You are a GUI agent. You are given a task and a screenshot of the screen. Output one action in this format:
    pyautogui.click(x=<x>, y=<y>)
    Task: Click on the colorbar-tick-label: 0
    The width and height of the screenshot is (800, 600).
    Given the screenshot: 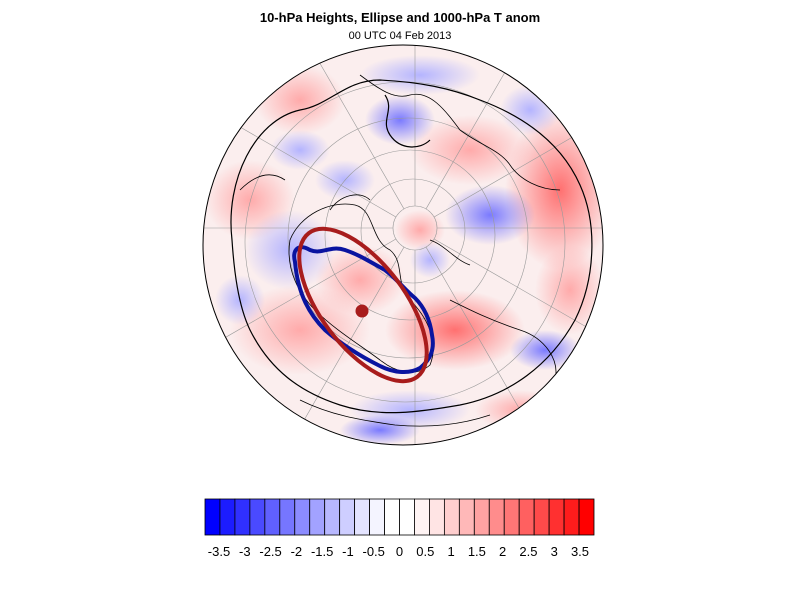 What is the action you would take?
    pyautogui.click(x=399, y=551)
    